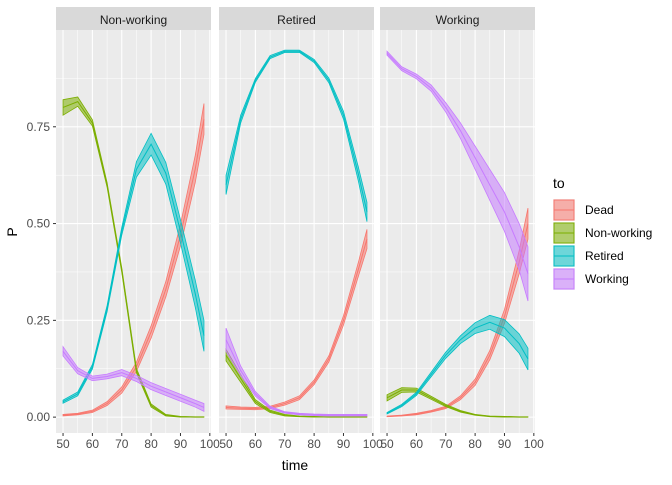 The width and height of the screenshot is (672, 485). What do you see at coordinates (39, 127) in the screenshot?
I see `y-tick-label: 0.75` at bounding box center [39, 127].